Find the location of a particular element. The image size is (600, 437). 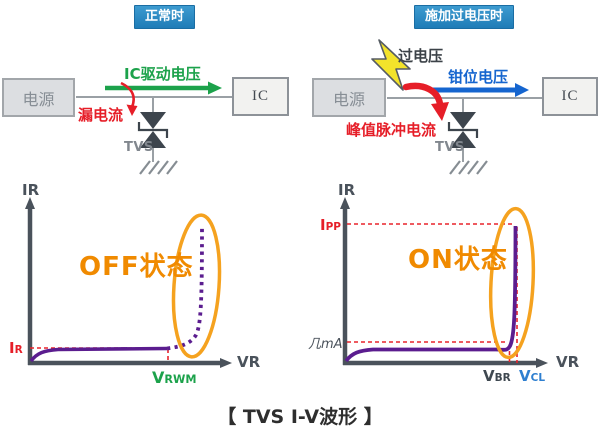

surge-circuit-wire is located at coordinates (464, 129).